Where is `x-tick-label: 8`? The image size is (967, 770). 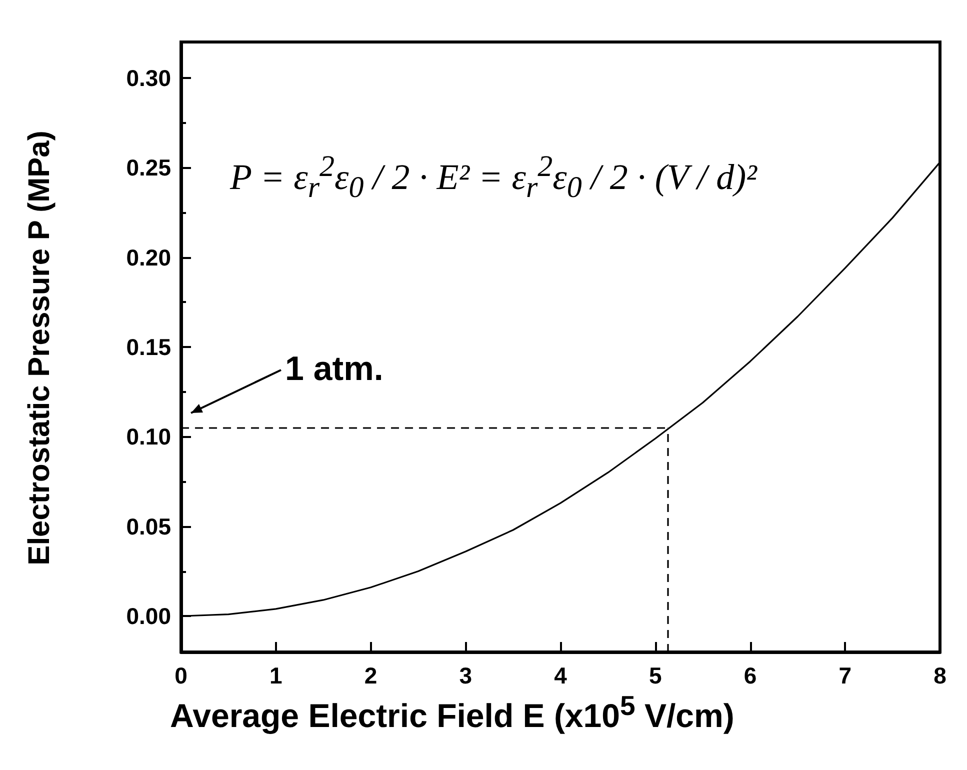
x-tick-label: 8 is located at coordinates (940, 675).